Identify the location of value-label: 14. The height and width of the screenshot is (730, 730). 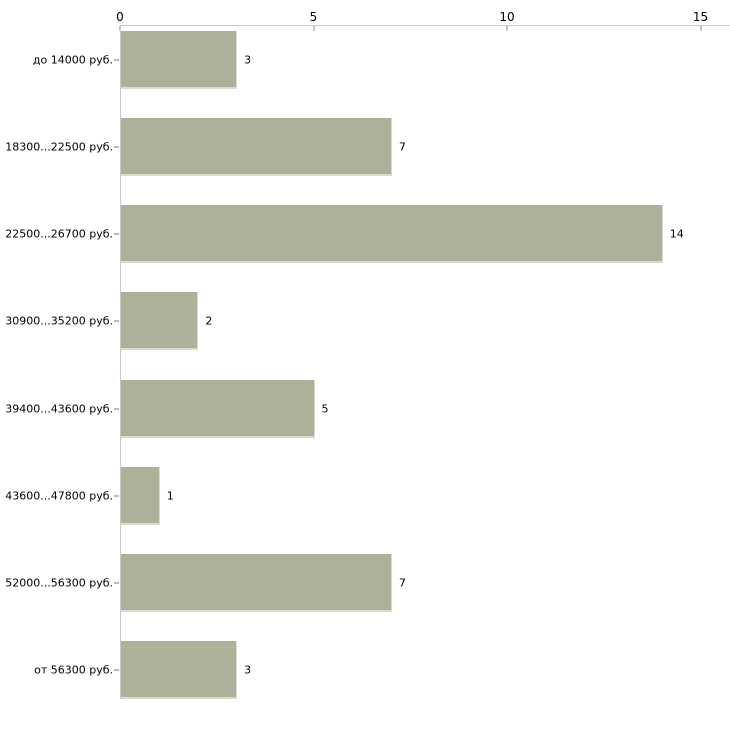
(676, 234).